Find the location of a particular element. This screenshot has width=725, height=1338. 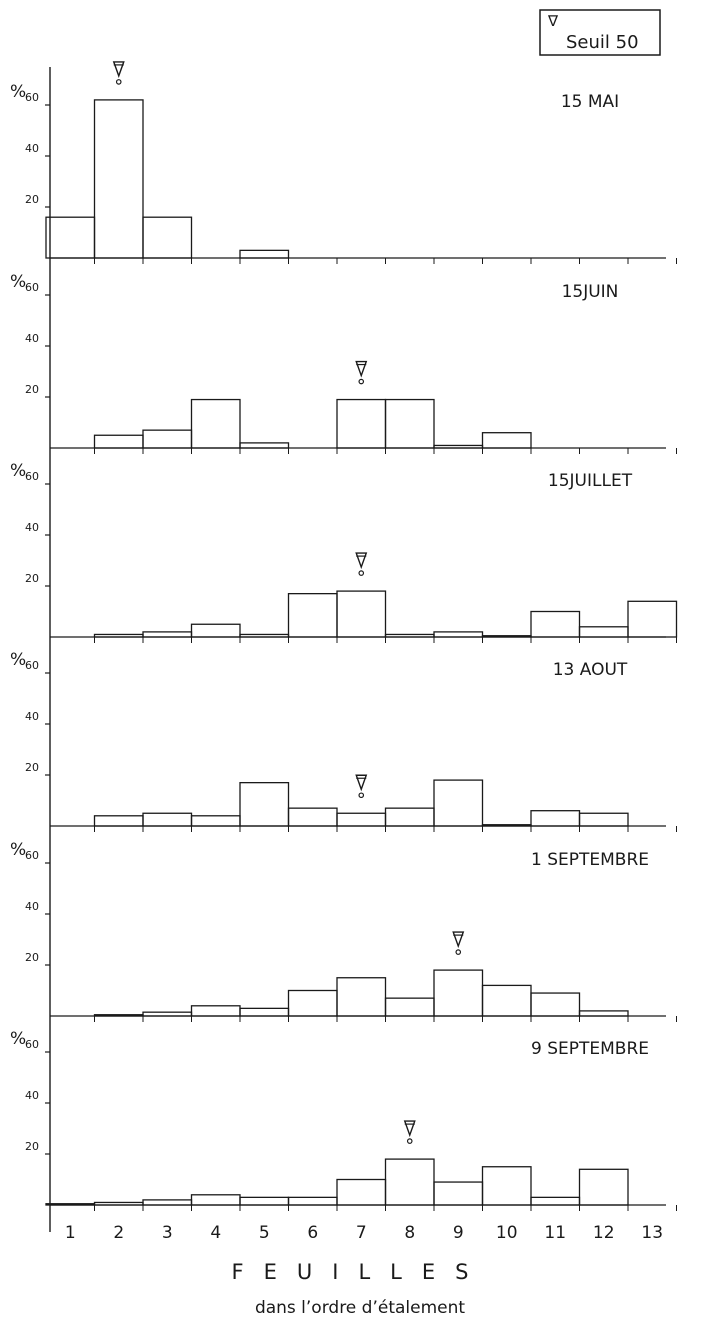

legend-symbol: ∇ is located at coordinates (553, 21).